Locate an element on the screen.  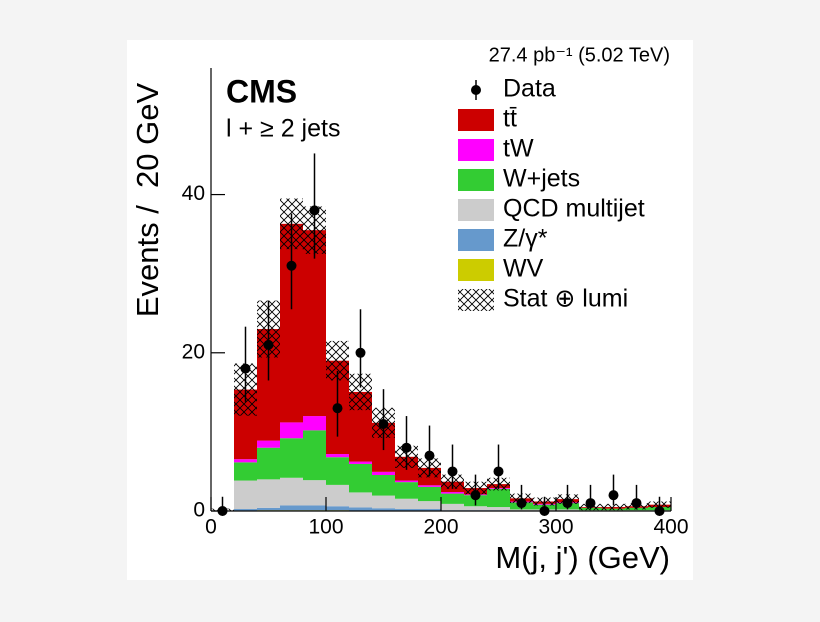
x-tick-label: 200 is located at coordinates (440, 527).